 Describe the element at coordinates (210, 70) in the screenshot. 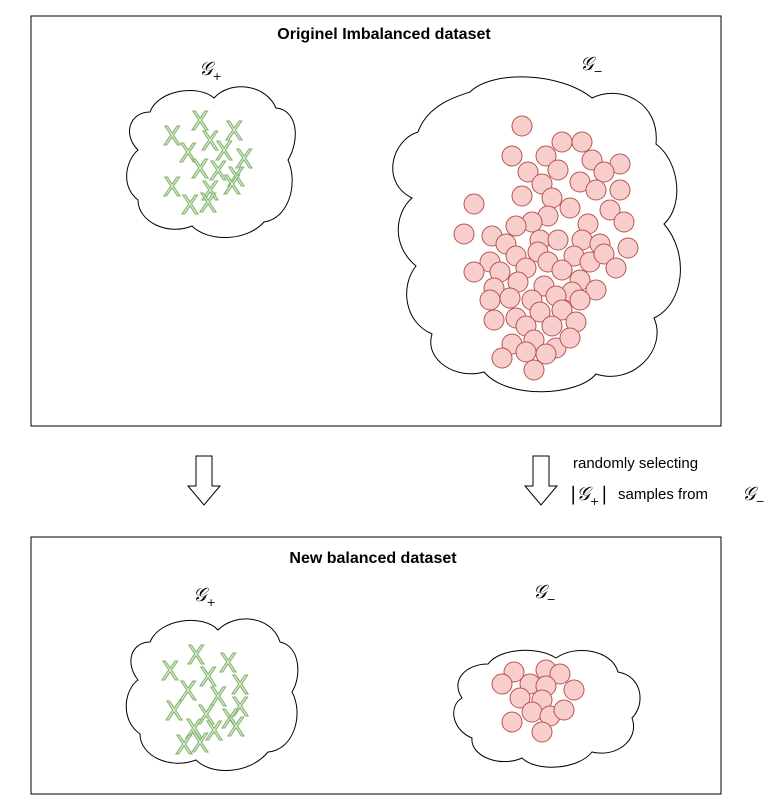

I see `top-positive-label: 𝒢+` at that location.